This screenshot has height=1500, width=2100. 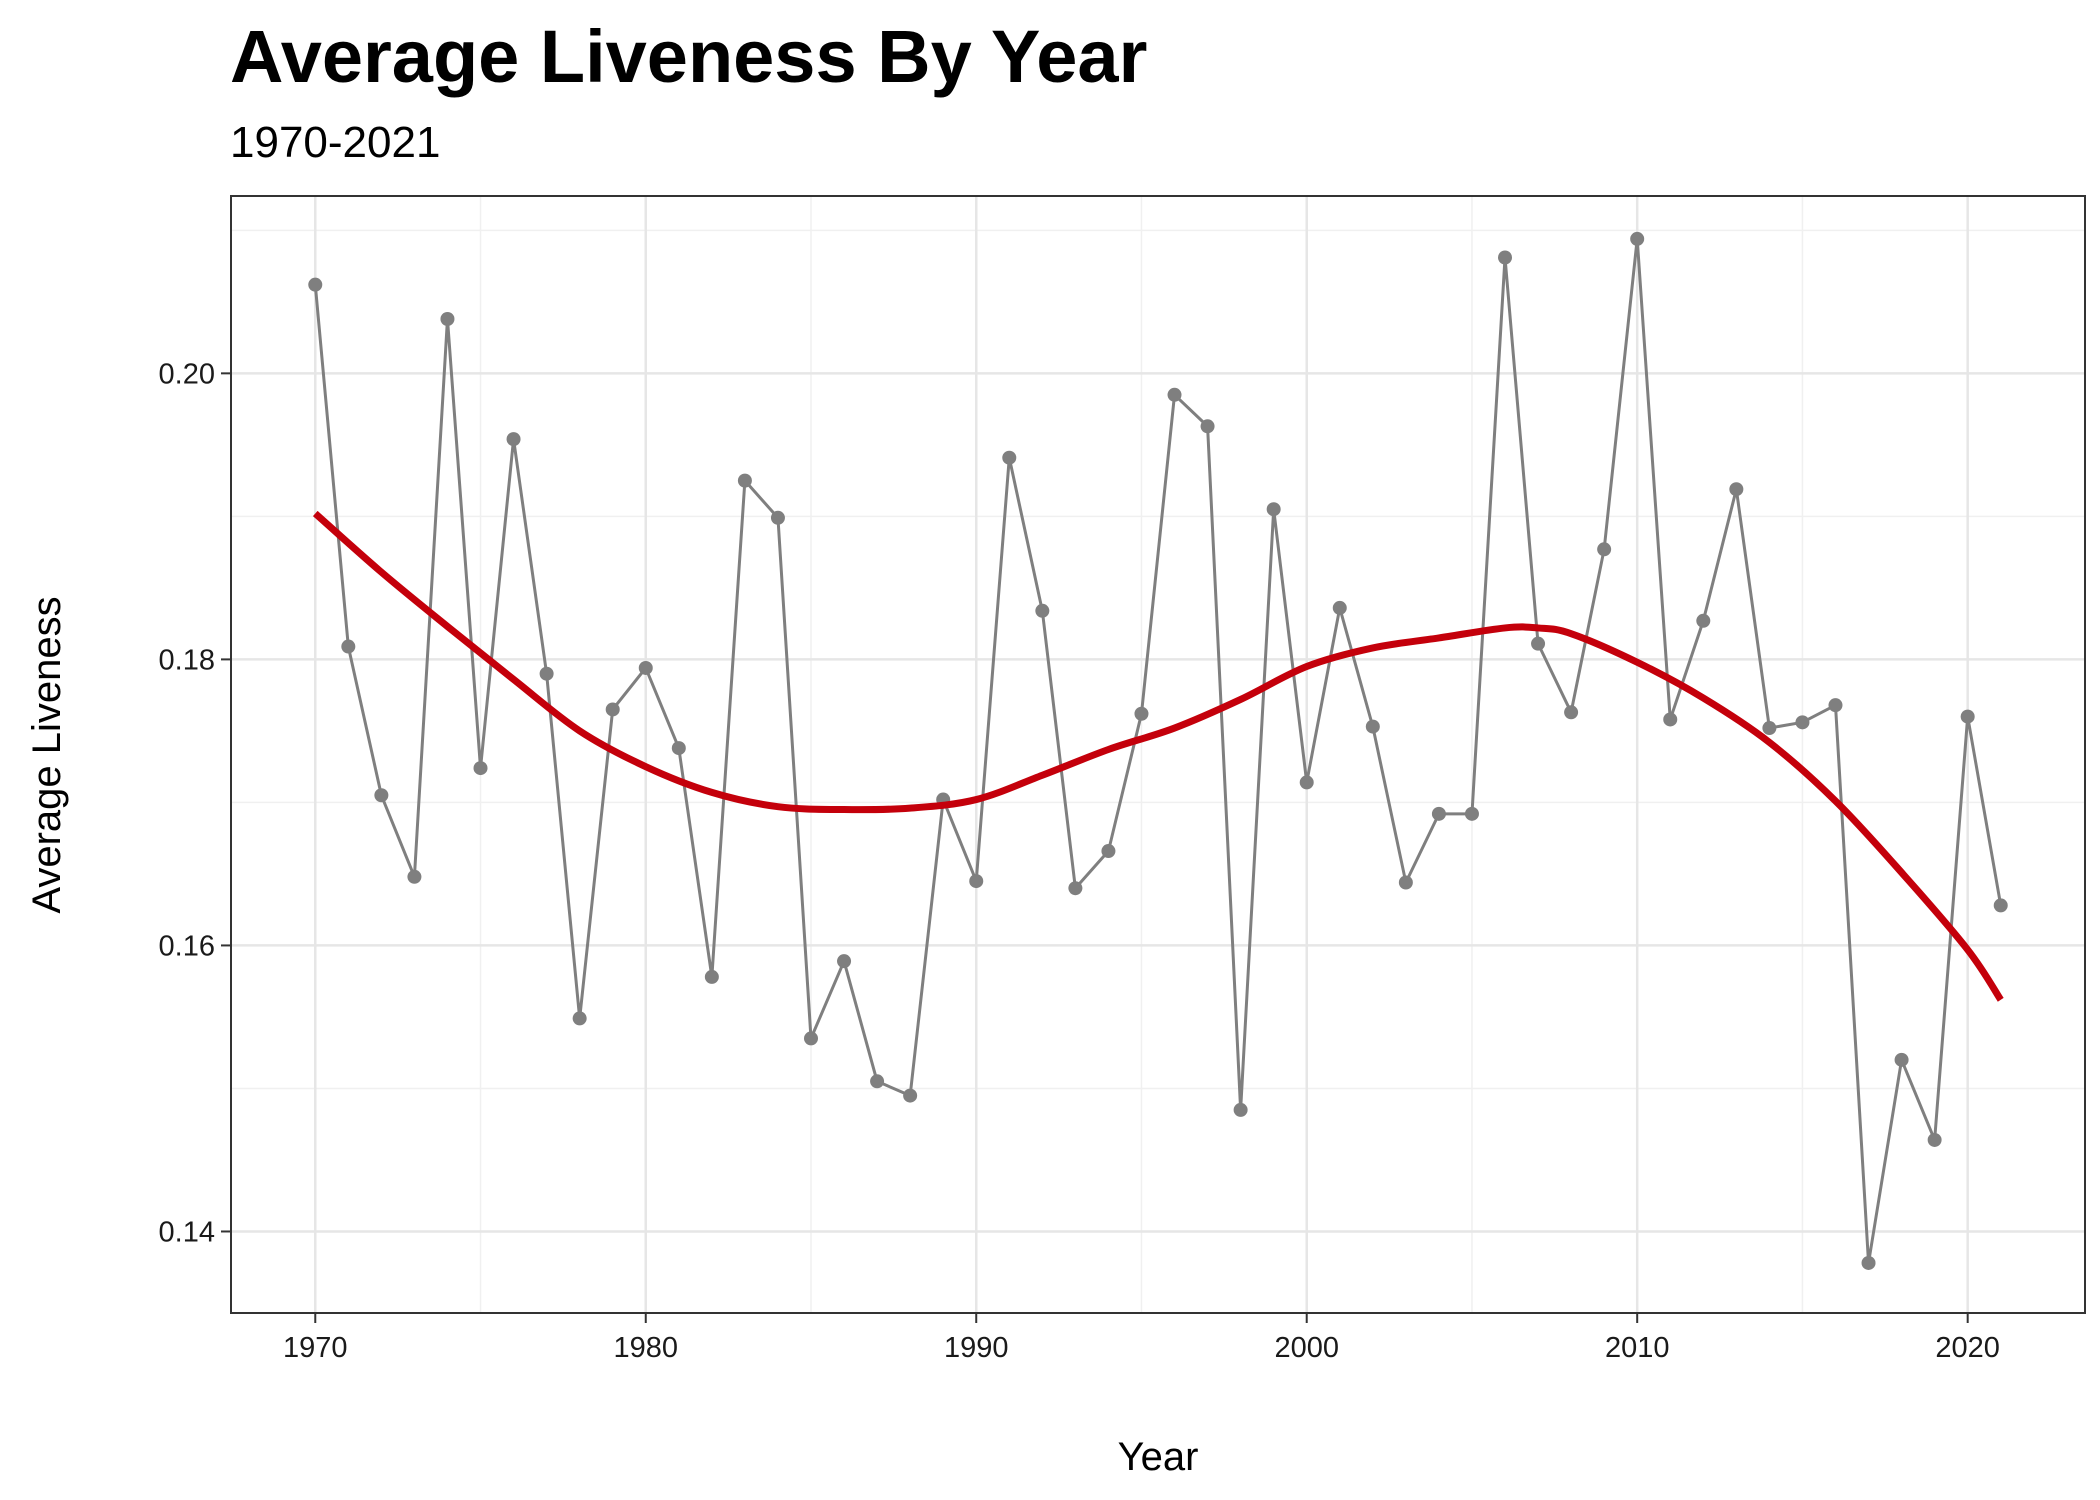 What do you see at coordinates (689, 56) in the screenshot?
I see `chart-title: Average Liveness By Year` at bounding box center [689, 56].